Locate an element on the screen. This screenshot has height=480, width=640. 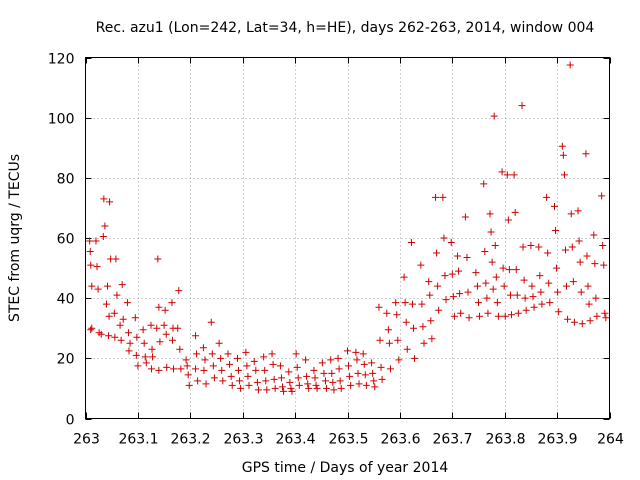
x-tick-label: 263.4 is located at coordinates (295, 440).